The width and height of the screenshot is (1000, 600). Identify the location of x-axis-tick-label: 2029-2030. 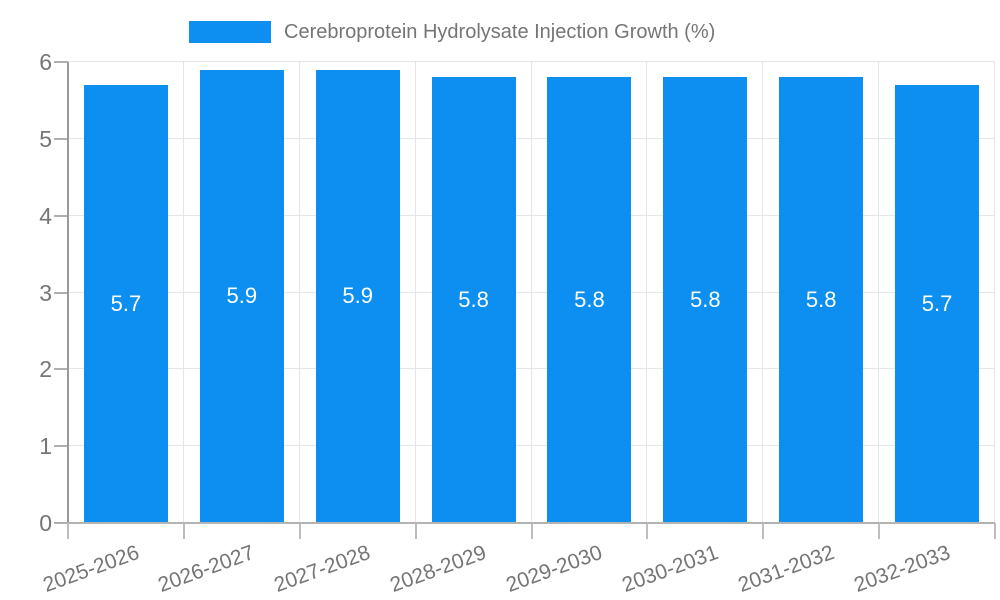
(554, 569).